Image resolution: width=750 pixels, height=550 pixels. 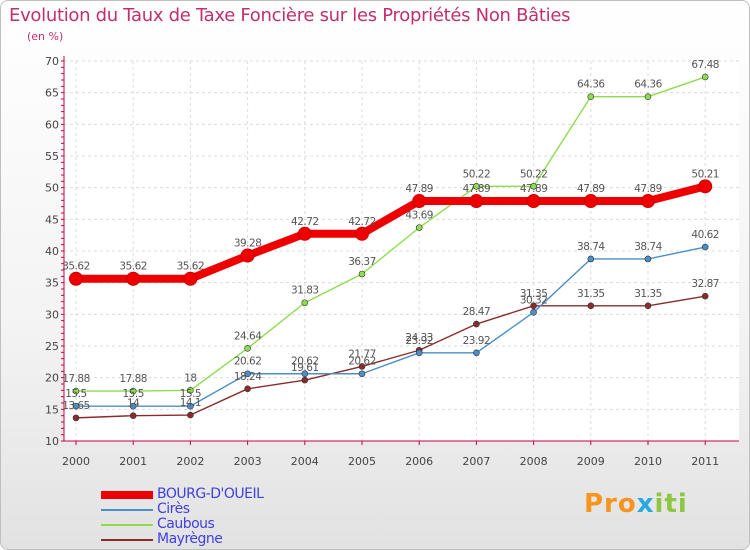 I want to click on data-label-caubous: 43.69, so click(x=419, y=216).